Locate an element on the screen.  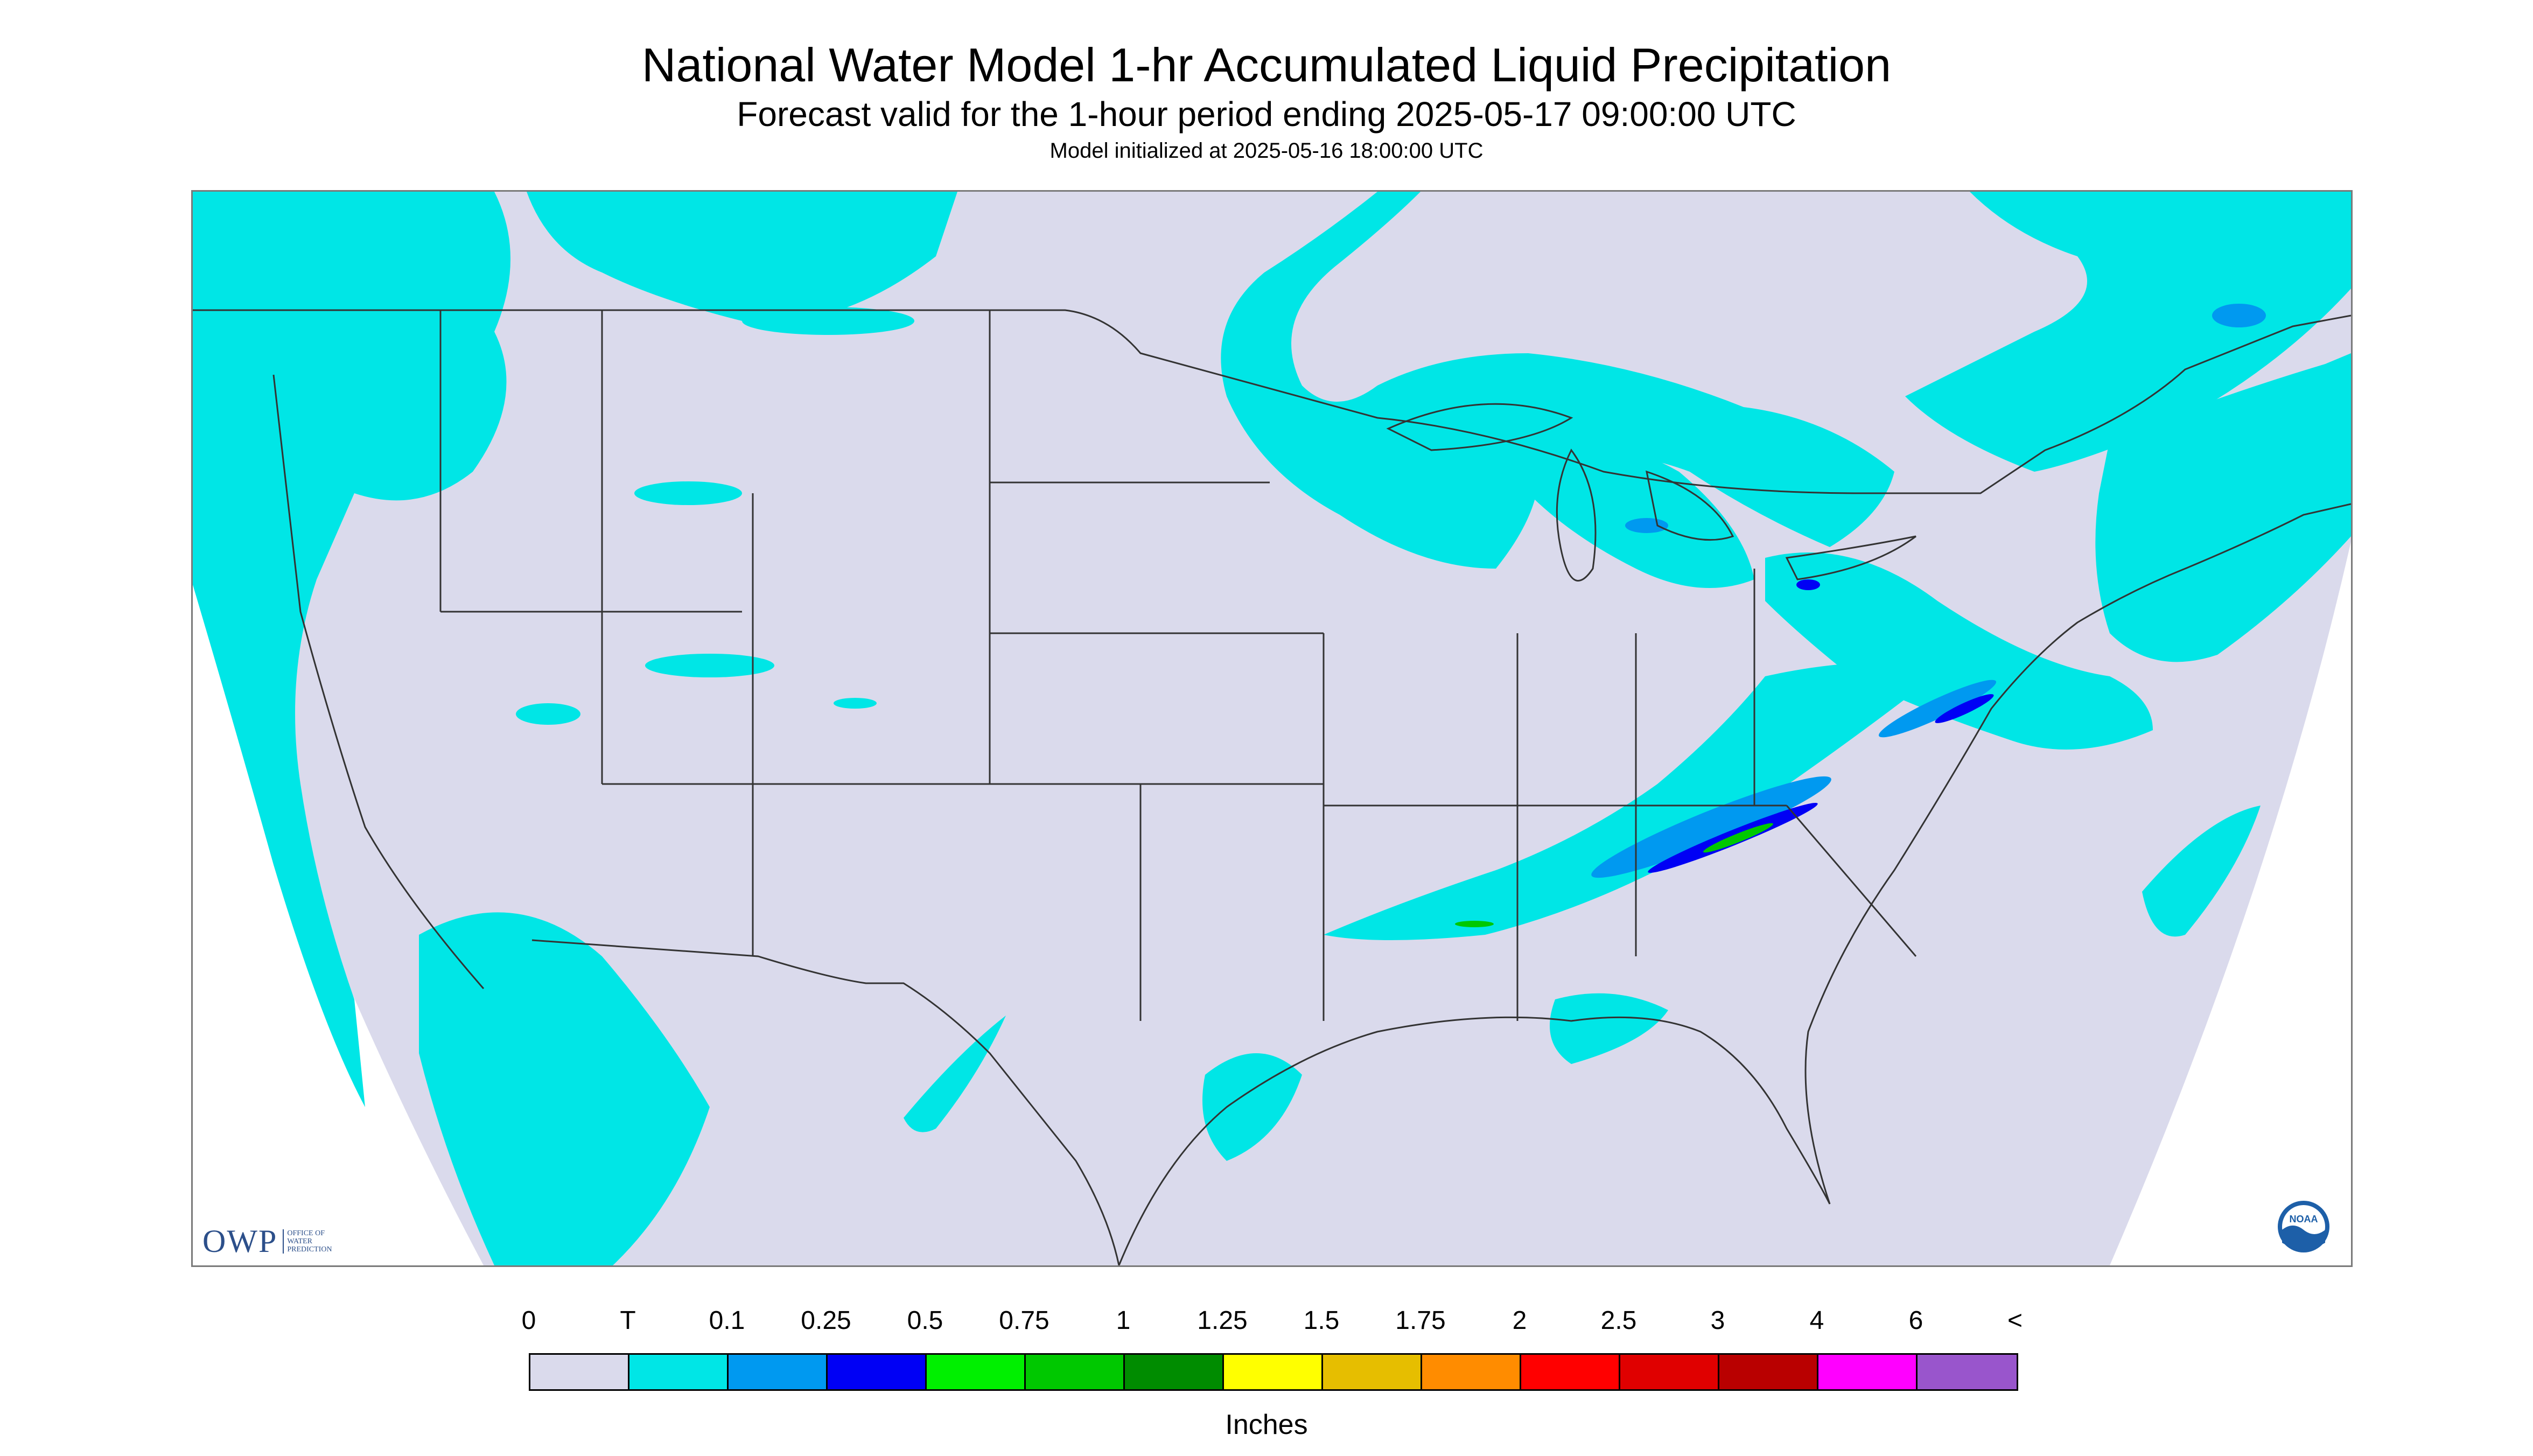
owp-logo: OWP OFFICE OF WATER PREDICTION is located at coordinates (267, 1241).